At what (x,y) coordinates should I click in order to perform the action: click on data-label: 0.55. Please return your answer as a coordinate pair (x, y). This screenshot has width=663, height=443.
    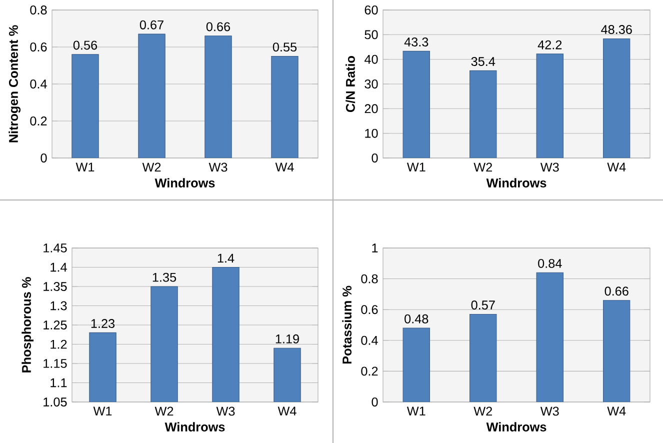
    Looking at the image, I should click on (284, 47).